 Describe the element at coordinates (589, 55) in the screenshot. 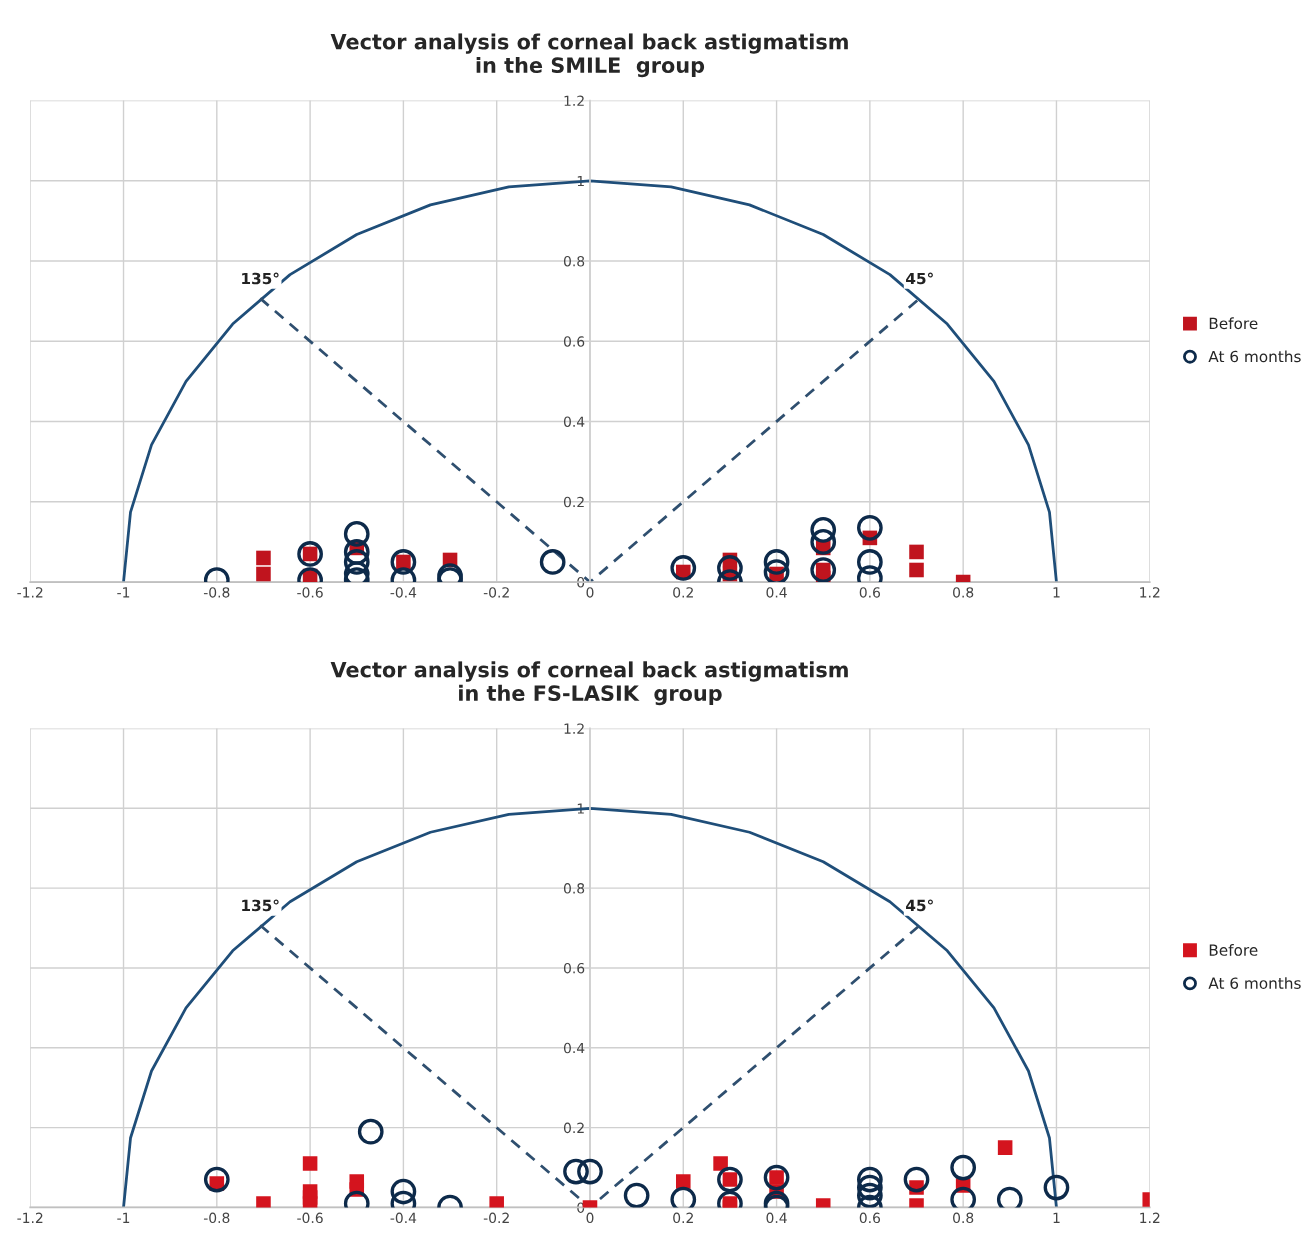

I see `chart-title: Vector analysis of corneal back astigmatism in the SMILE group` at that location.